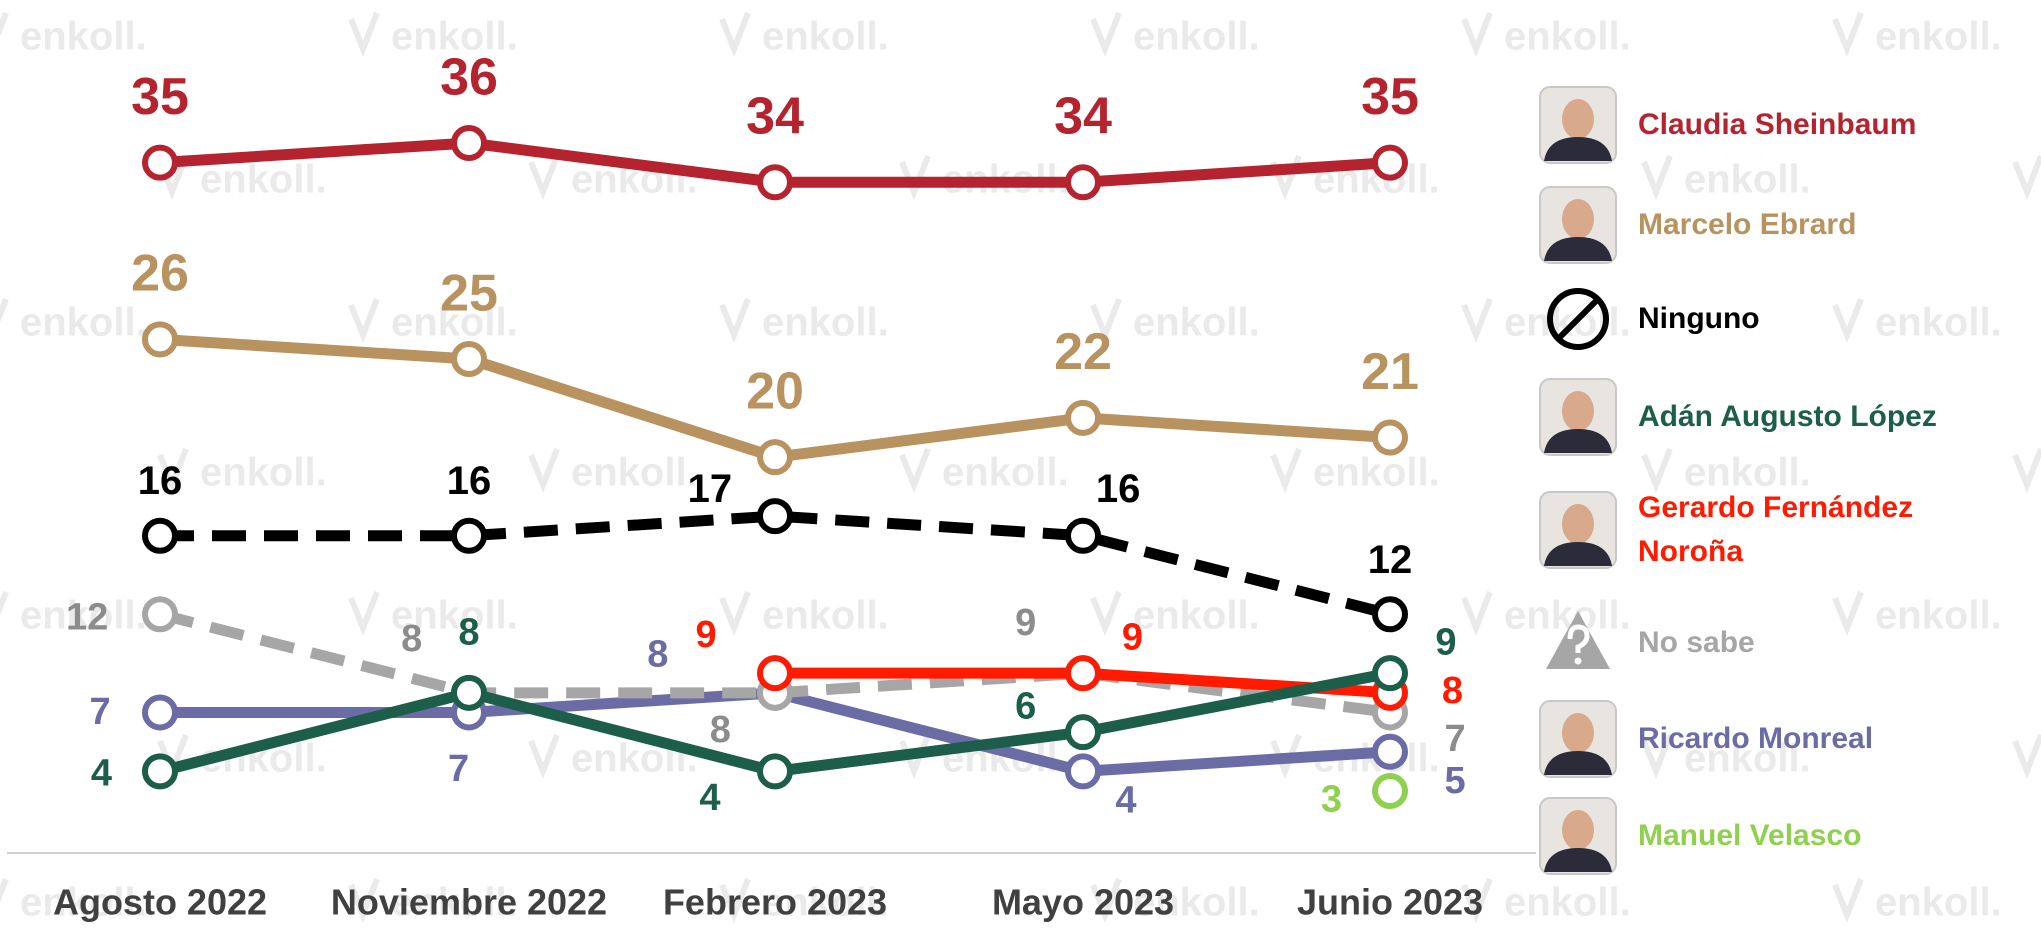 The image size is (2041, 928). Describe the element at coordinates (458, 769) in the screenshot. I see `data-label: 7` at that location.